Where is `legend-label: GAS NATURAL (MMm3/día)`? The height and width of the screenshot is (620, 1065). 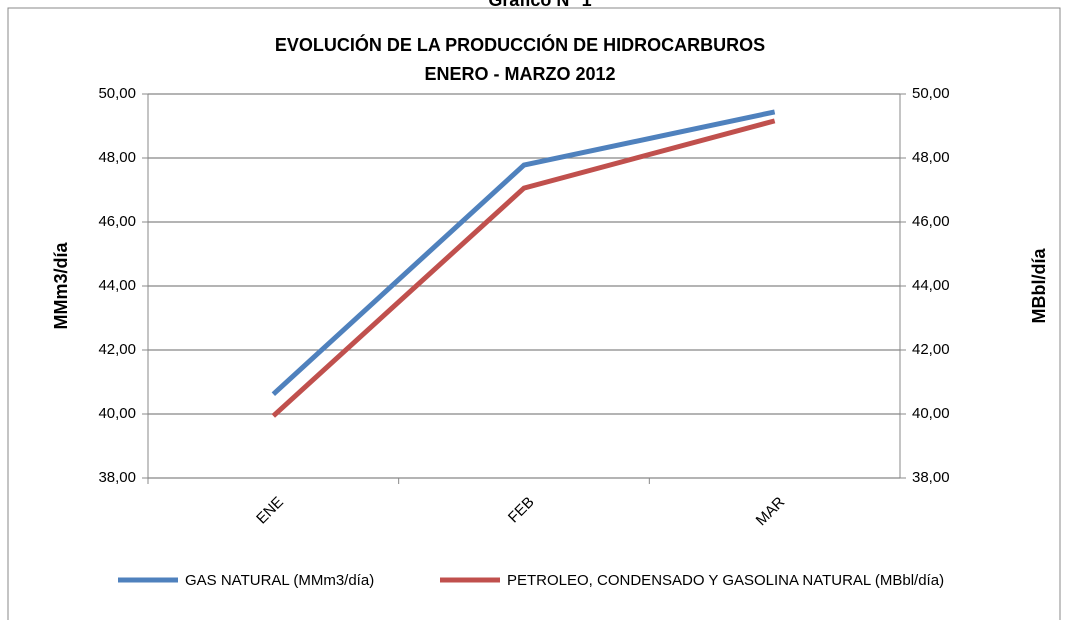
legend-label: GAS NATURAL (MMm3/día) is located at coordinates (279, 580).